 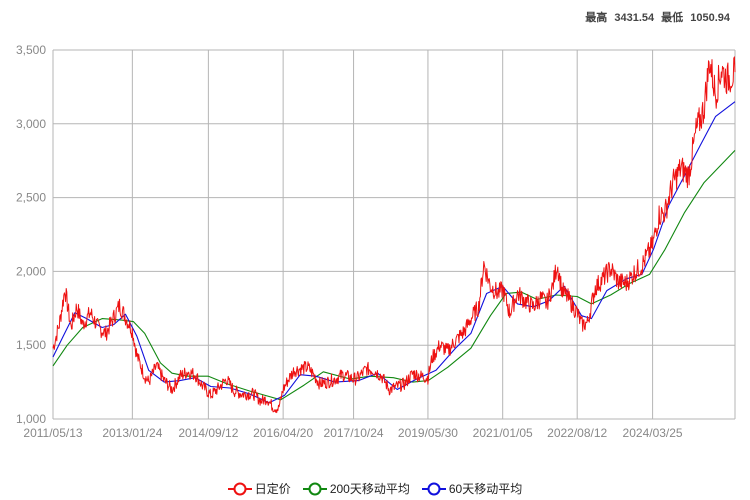 I want to click on y-tick-label: 2,000, so click(x=31, y=271).